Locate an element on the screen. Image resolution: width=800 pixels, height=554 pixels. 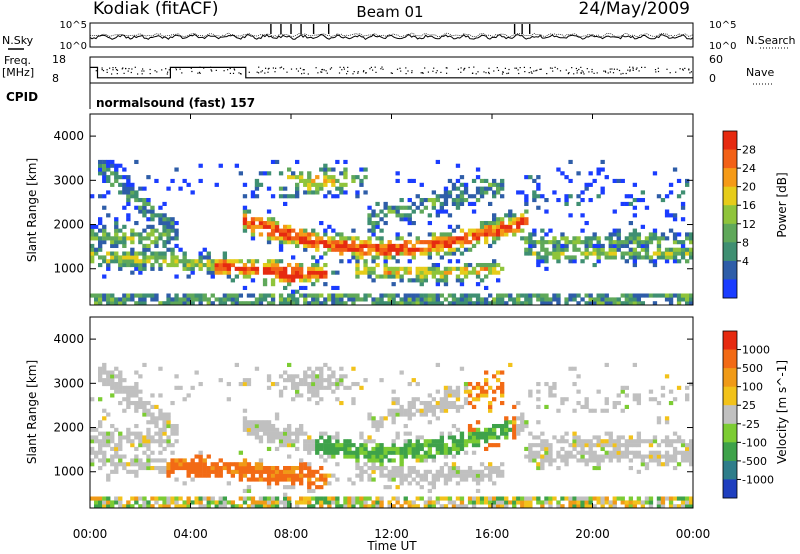
noise-left-label: N.Sky is located at coordinates (18, 40).